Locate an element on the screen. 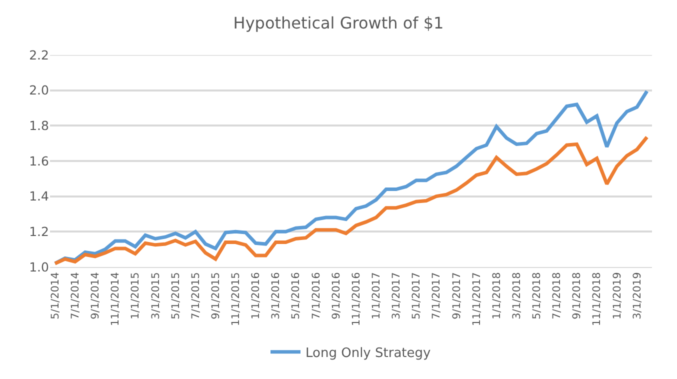 Image resolution: width=677 pixels, height=379 pixels. x-tick-label: 5/1/2015 is located at coordinates (176, 296).